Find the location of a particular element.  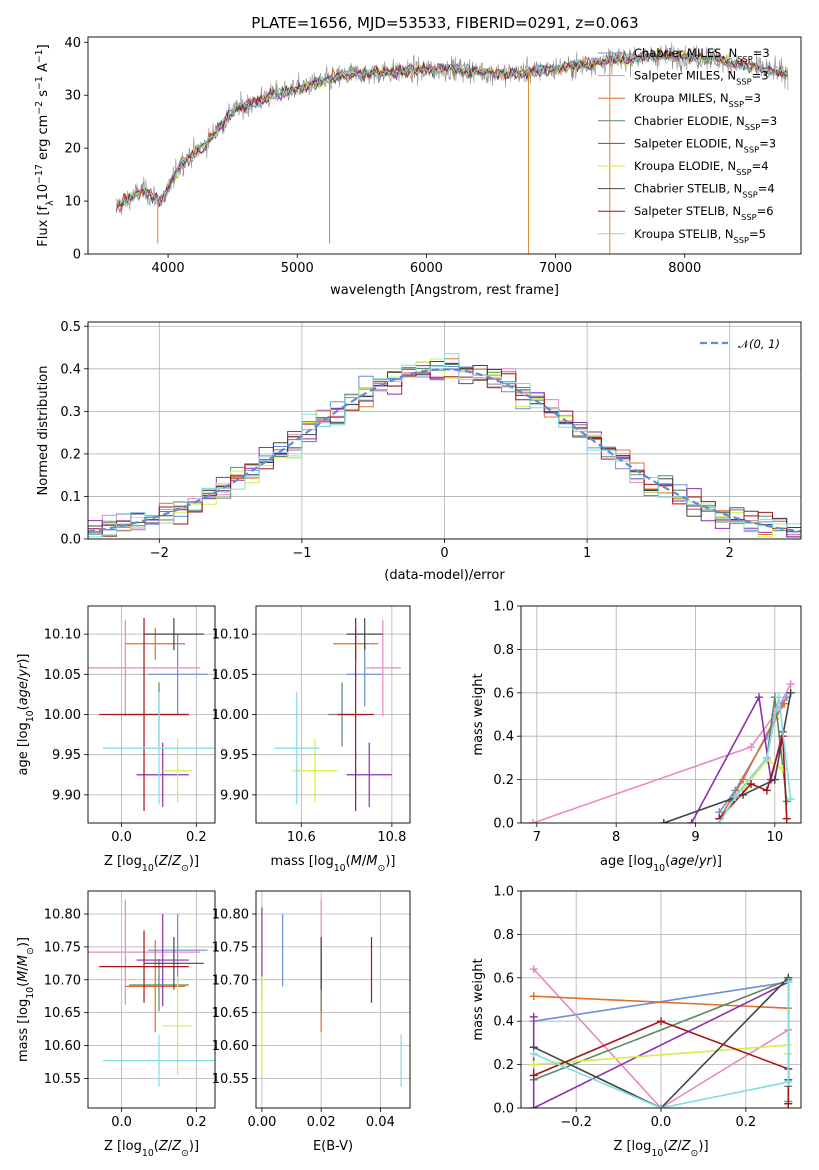

x-axis-label: (data-model)/error is located at coordinates (444, 575).